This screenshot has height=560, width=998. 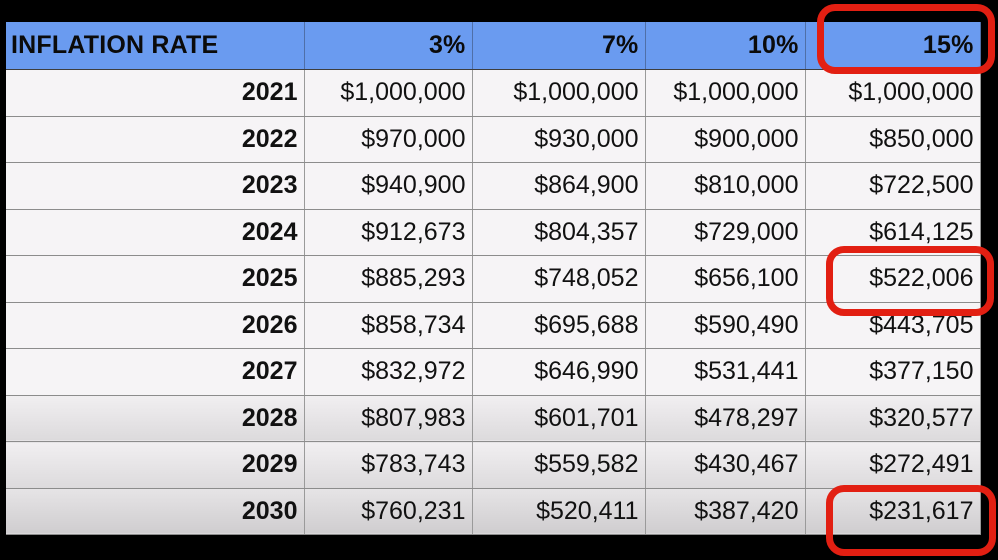 I want to click on table-row: 2028 $807,983 $601,701 $478,297 $320,577, so click(x=493, y=418).